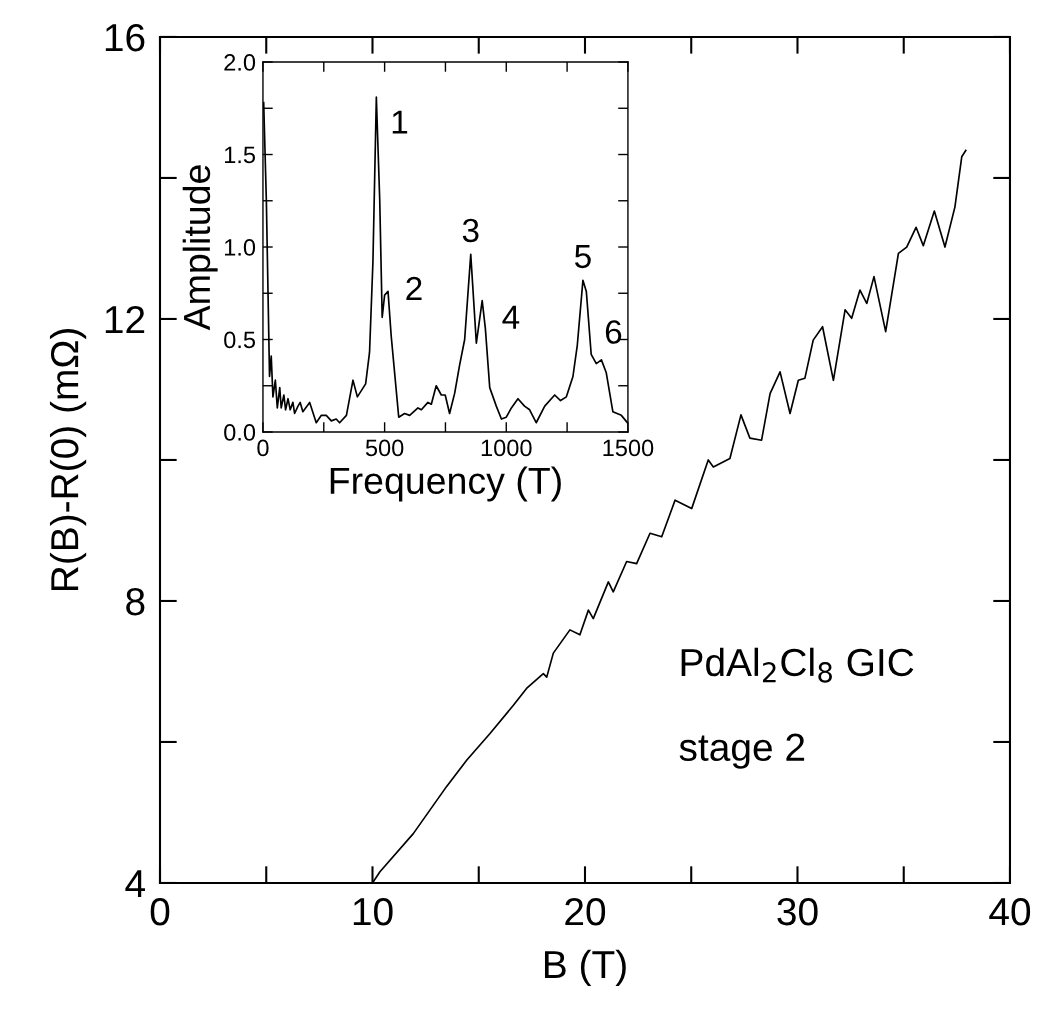 This screenshot has width=1041, height=1032. What do you see at coordinates (1010, 911) in the screenshot?
I see `x-tick-label: 40` at bounding box center [1010, 911].